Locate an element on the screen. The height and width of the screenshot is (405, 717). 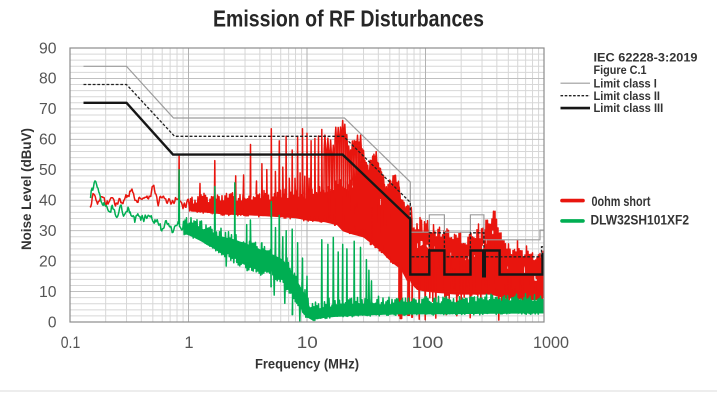
svg-text: IEC 62228-3:2019 is located at coordinates (646, 59).